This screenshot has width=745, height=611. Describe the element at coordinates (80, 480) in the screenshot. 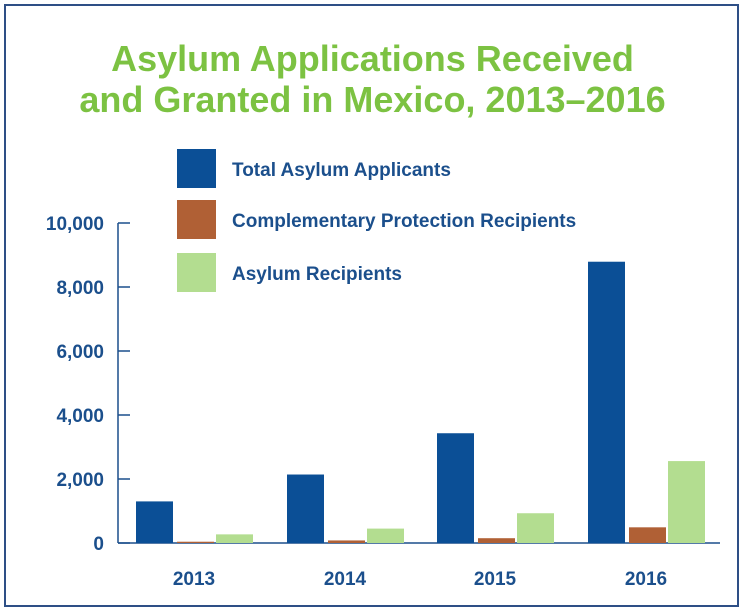

I see `y-tick-label: 2,000` at that location.